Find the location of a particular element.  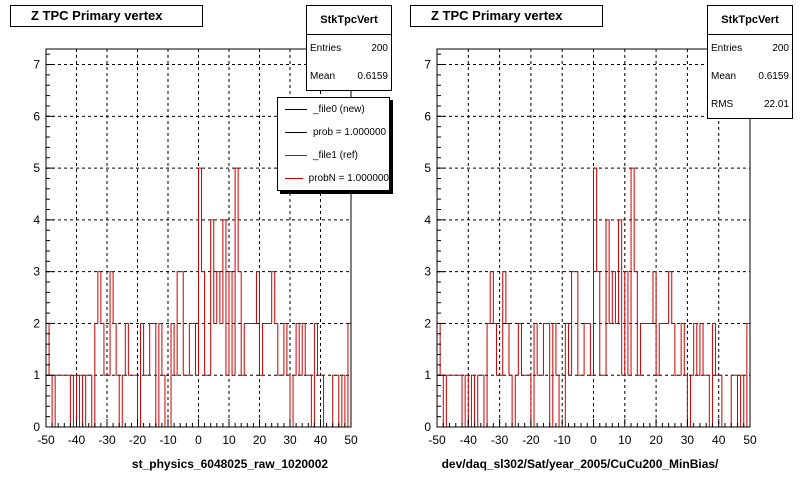

right-y-tick-label: 7 is located at coordinates (427, 65).